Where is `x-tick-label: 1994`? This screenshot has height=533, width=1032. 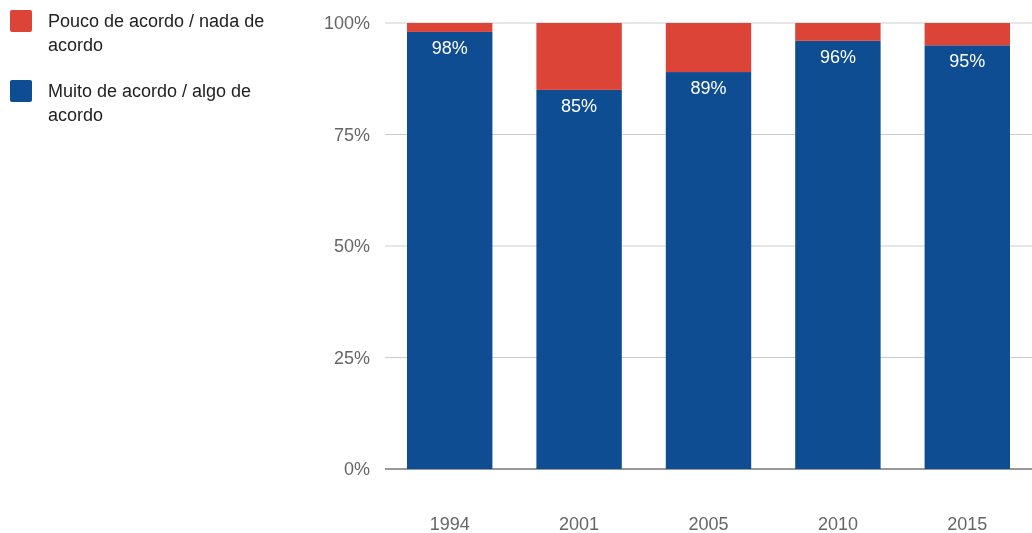 x-tick-label: 1994 is located at coordinates (449, 523).